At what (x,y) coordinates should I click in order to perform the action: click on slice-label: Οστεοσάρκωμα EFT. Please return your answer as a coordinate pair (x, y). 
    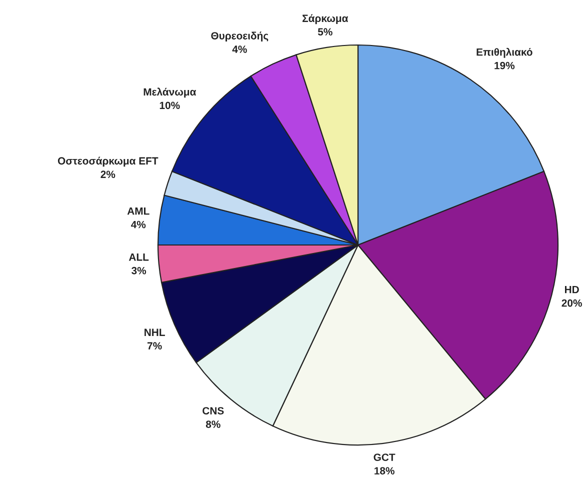
    Looking at the image, I should click on (108, 161).